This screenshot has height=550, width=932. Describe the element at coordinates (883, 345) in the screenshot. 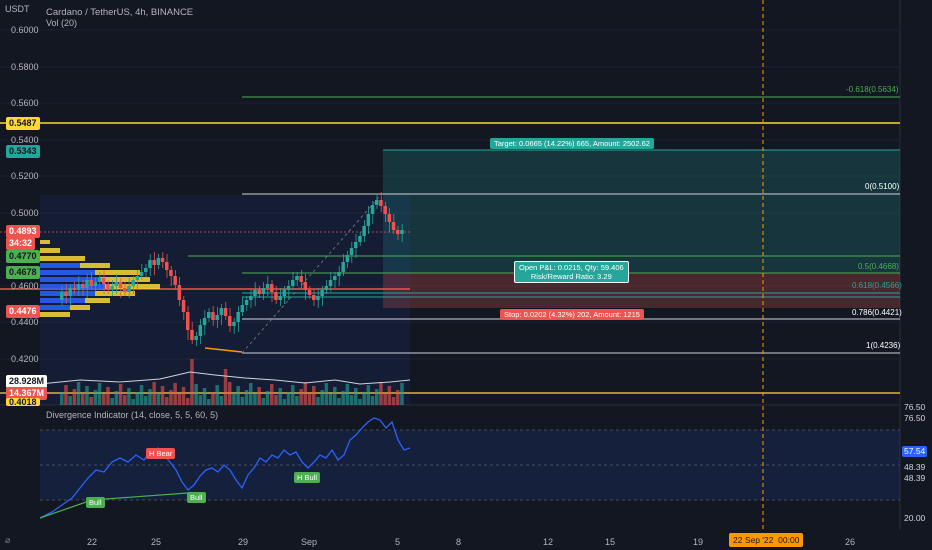

I see `fib-label: 1(0.4236)` at that location.